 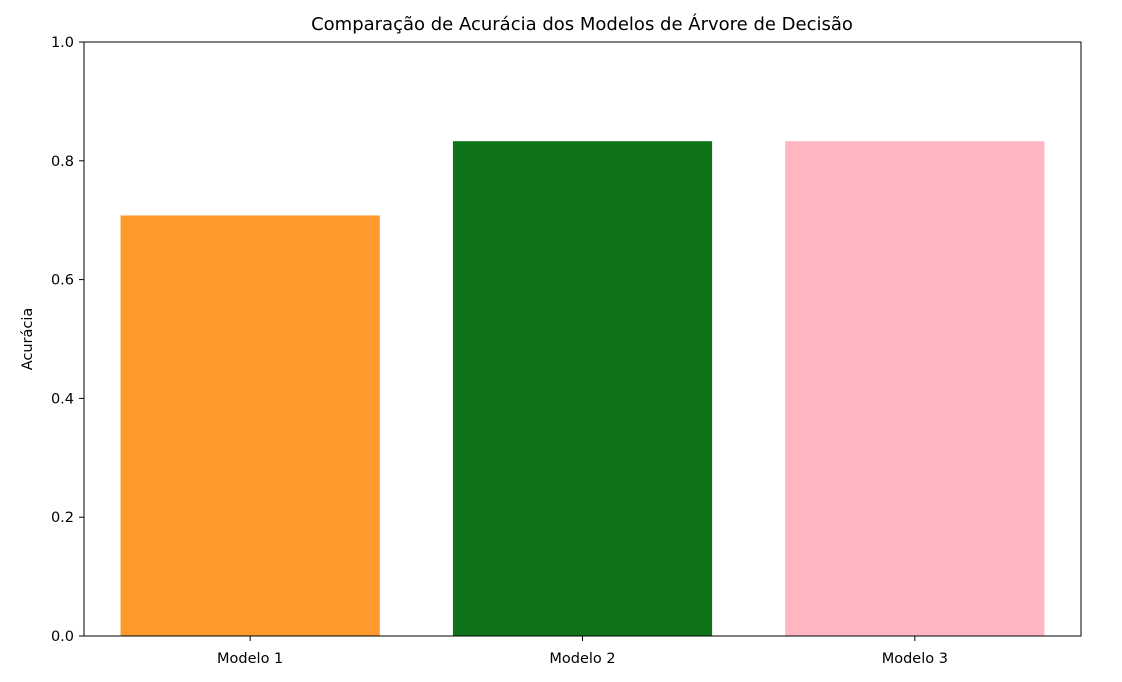 I want to click on x-tick-label-3: Modelo 3, so click(x=915, y=659).